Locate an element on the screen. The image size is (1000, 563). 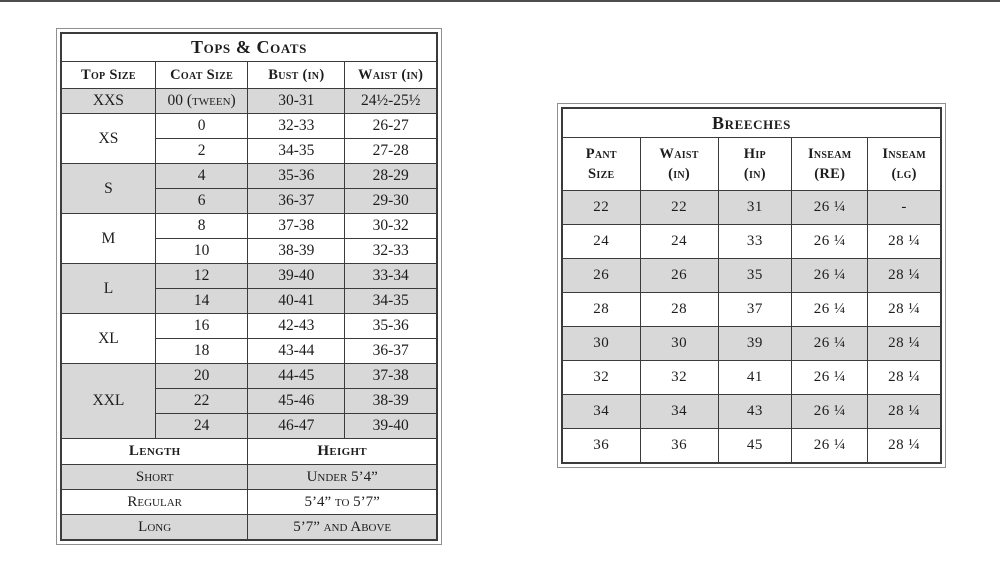
waist-cell: 26 is located at coordinates (679, 275).